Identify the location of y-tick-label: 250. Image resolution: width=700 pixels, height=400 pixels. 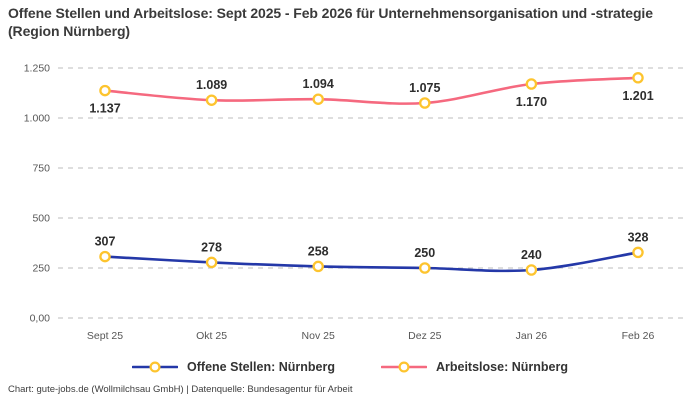
(41, 269).